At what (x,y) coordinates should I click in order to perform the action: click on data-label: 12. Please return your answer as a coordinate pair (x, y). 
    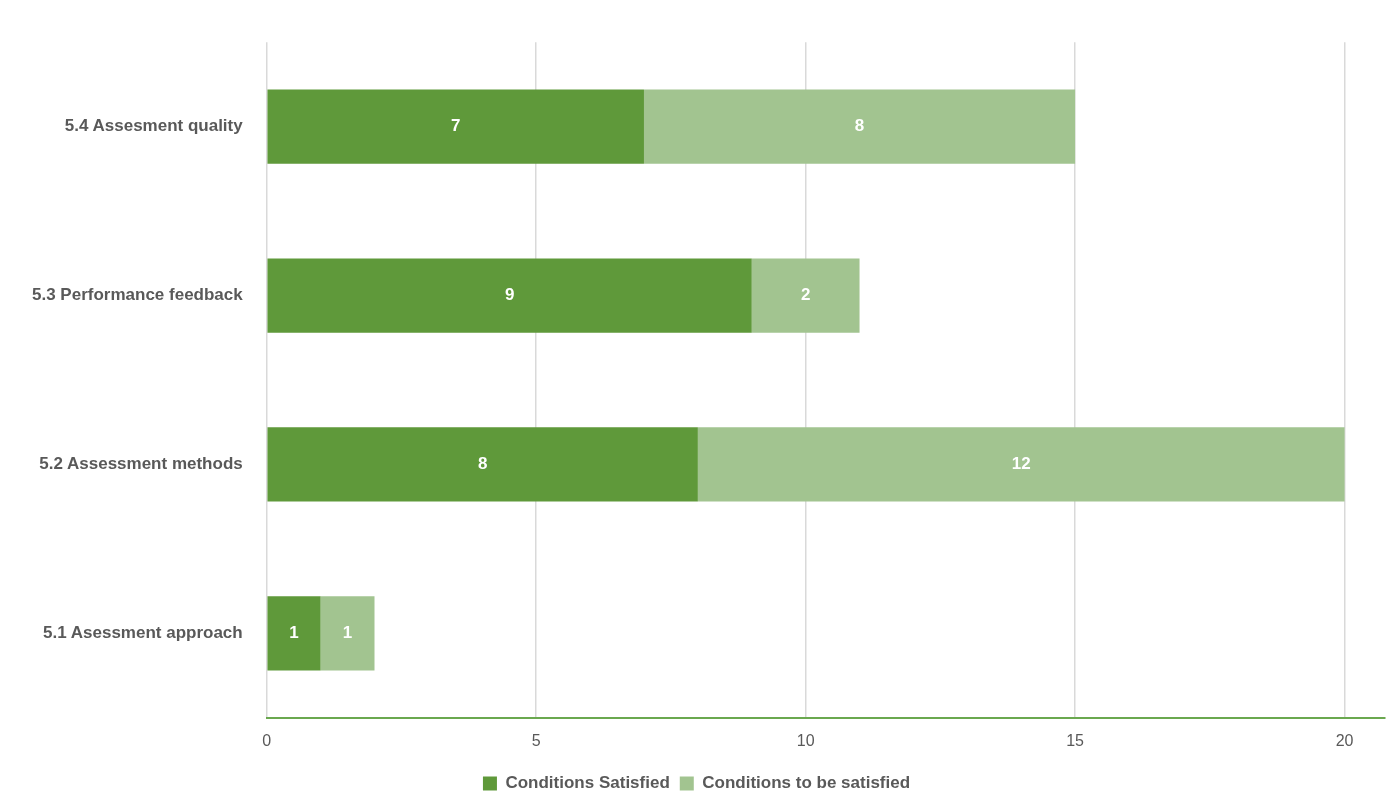
    Looking at the image, I should click on (1021, 464).